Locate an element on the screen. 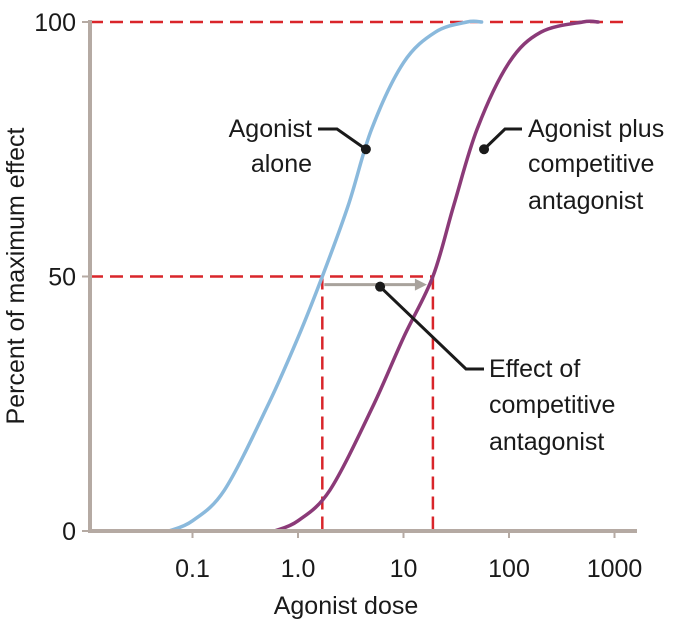 The width and height of the screenshot is (698, 629). annotation-agonist-alone: alone is located at coordinates (281, 164).